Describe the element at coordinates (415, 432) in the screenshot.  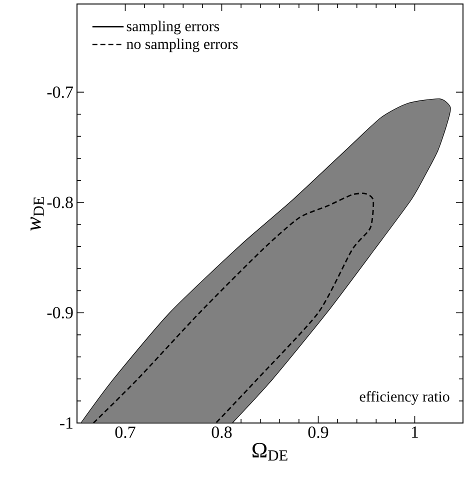
I see `x-tick-label: 1` at that location.